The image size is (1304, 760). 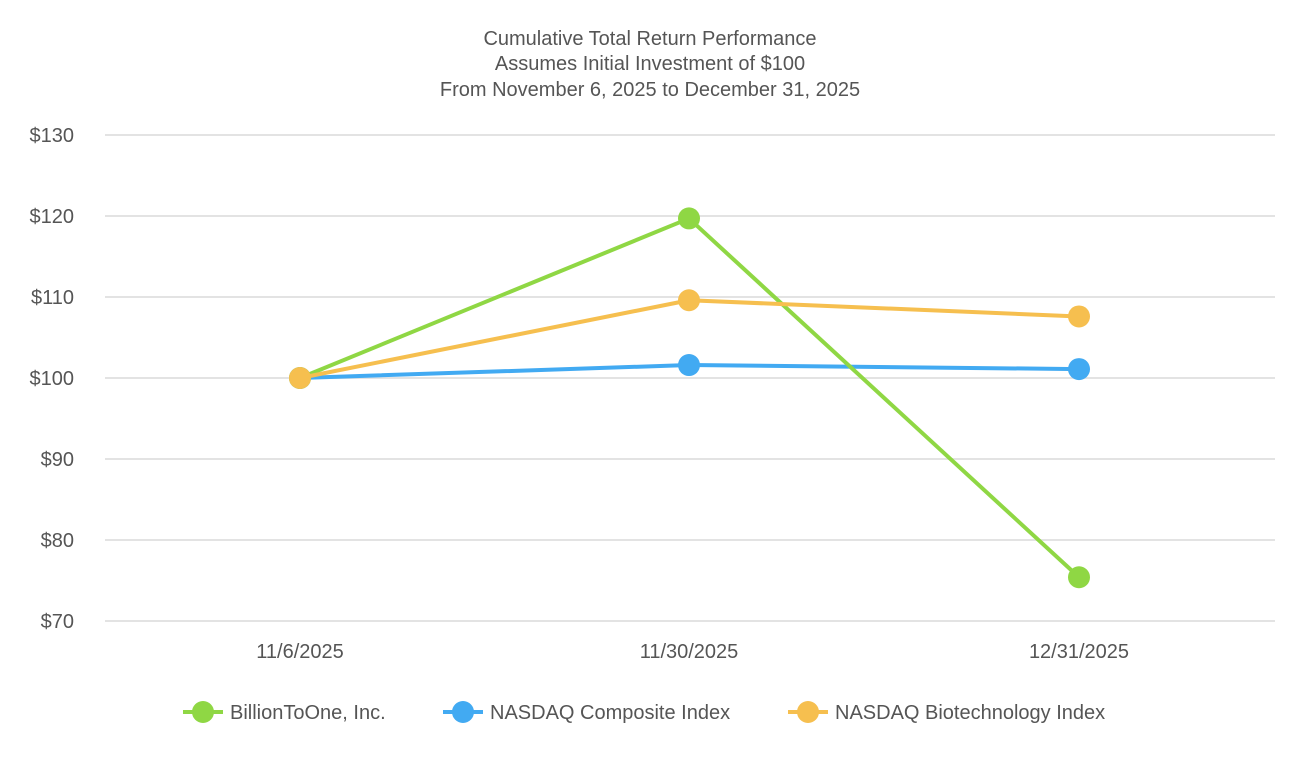 I want to click on y-axis-tick-labels: $70 $80 $90 $100 $110 $120 $130, so click(x=52, y=379).